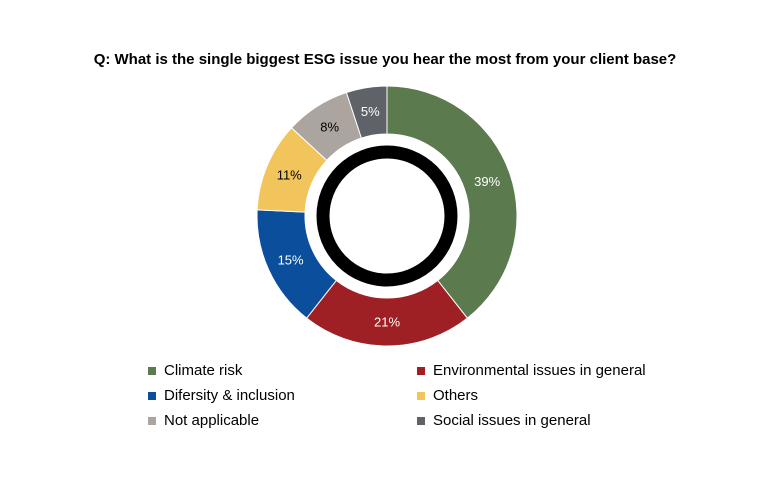 Image resolution: width=770 pixels, height=484 pixels. I want to click on legend-item: Difersity & inclusion, so click(221, 395).